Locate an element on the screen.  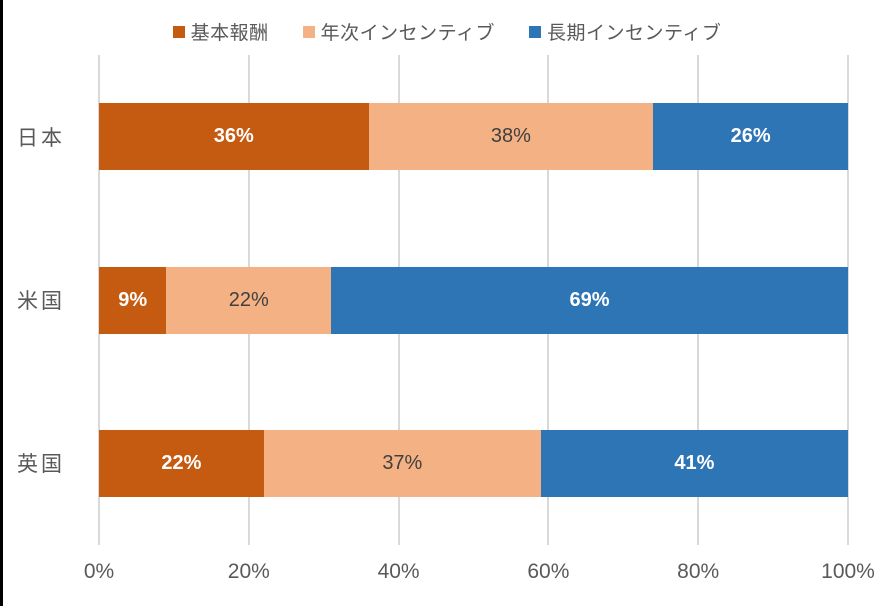
bar-segment-0-0: 36% is located at coordinates (234, 137).